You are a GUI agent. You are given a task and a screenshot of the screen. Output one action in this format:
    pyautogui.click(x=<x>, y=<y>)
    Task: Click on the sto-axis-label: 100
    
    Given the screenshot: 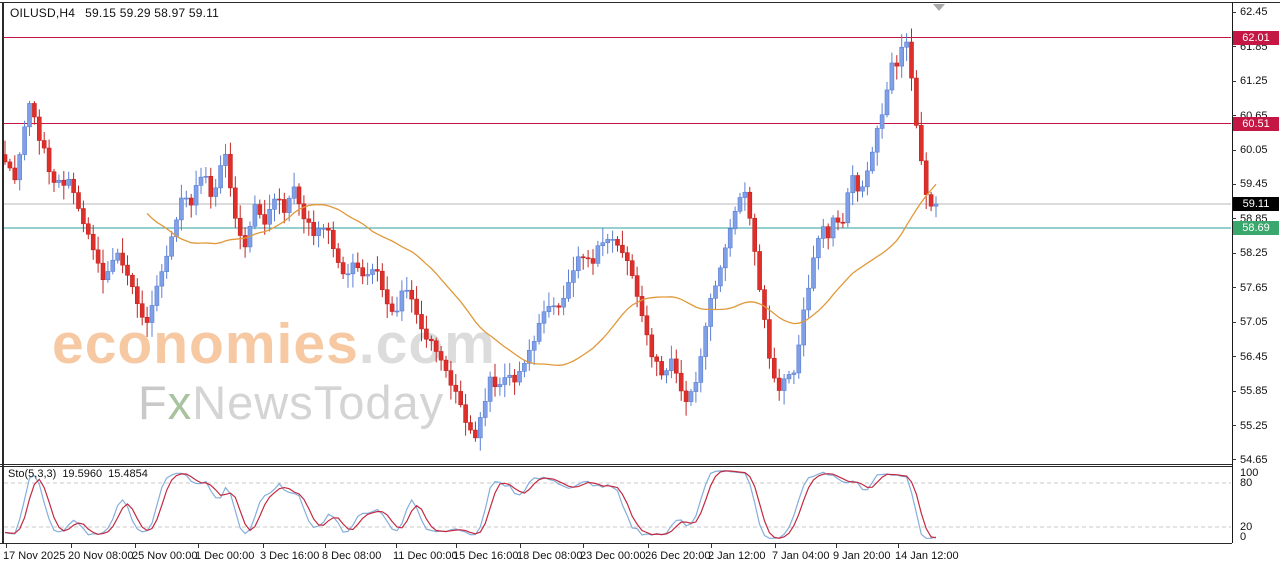 What is the action you would take?
    pyautogui.click(x=1249, y=473)
    